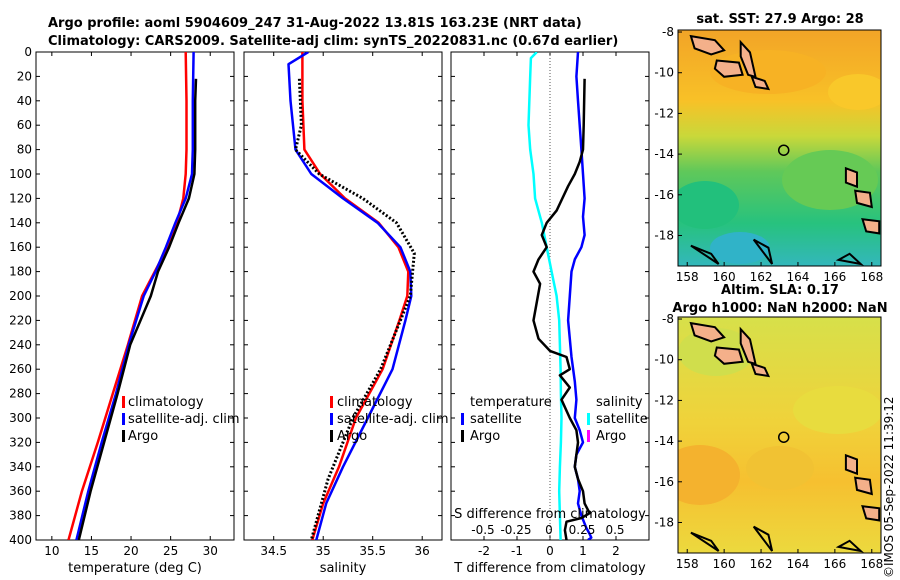 The height and width of the screenshot is (580, 900). I want to click on x-axis-label: temperature (deg C), so click(135, 568).